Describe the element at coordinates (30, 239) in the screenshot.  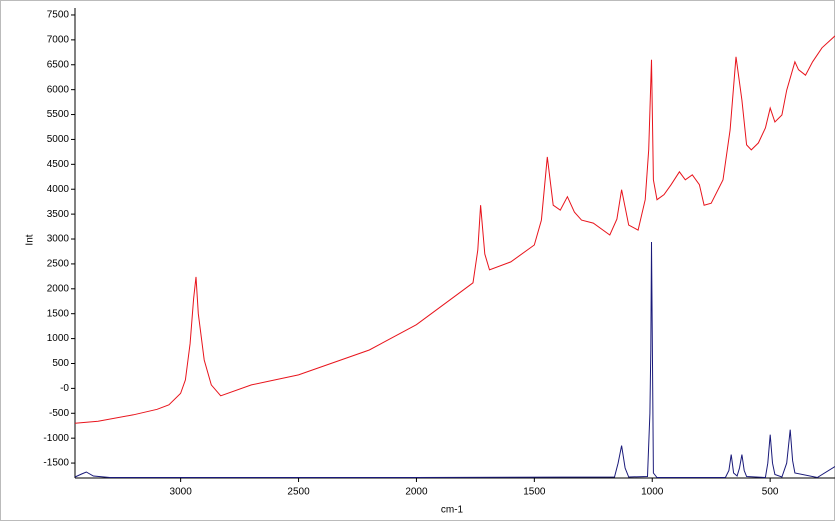
I see `y-axis-label: Int` at that location.